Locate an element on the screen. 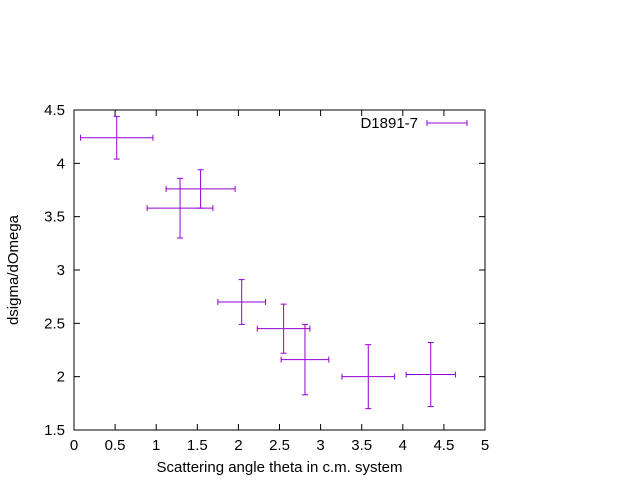  x-tick-label: 3.5 is located at coordinates (361, 445).